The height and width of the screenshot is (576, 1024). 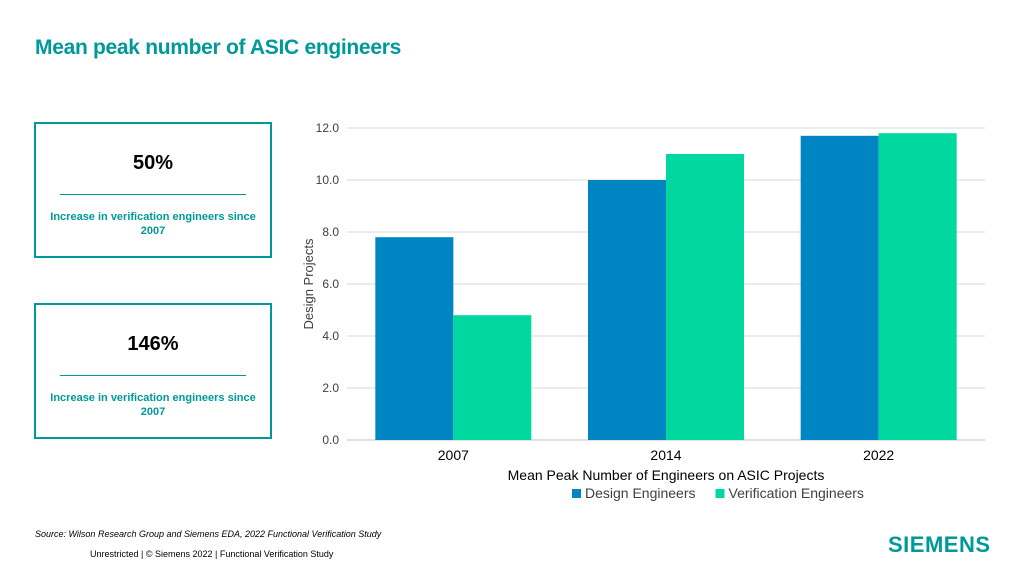 I want to click on x-tick-label: 2022, so click(x=878, y=455).